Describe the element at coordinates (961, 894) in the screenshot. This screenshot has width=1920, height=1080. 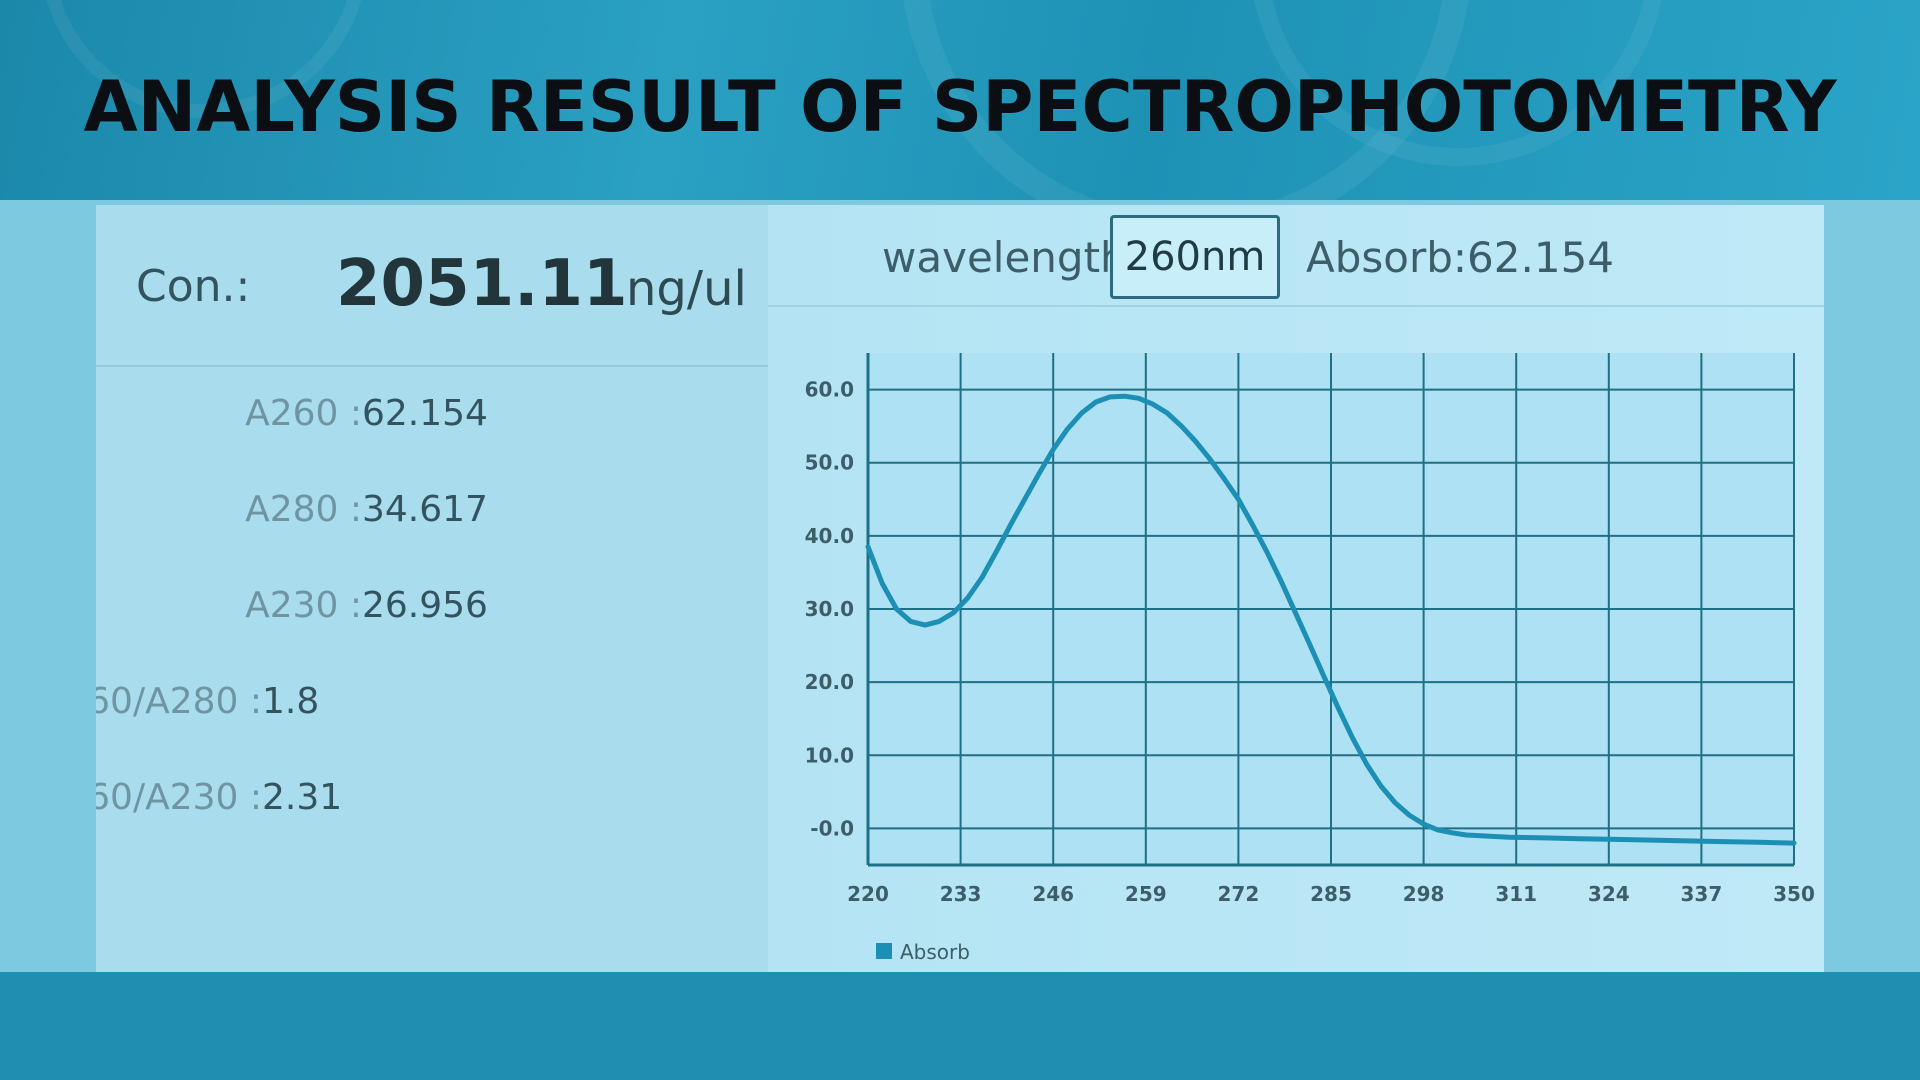
I see `x-tick-label: 233` at that location.